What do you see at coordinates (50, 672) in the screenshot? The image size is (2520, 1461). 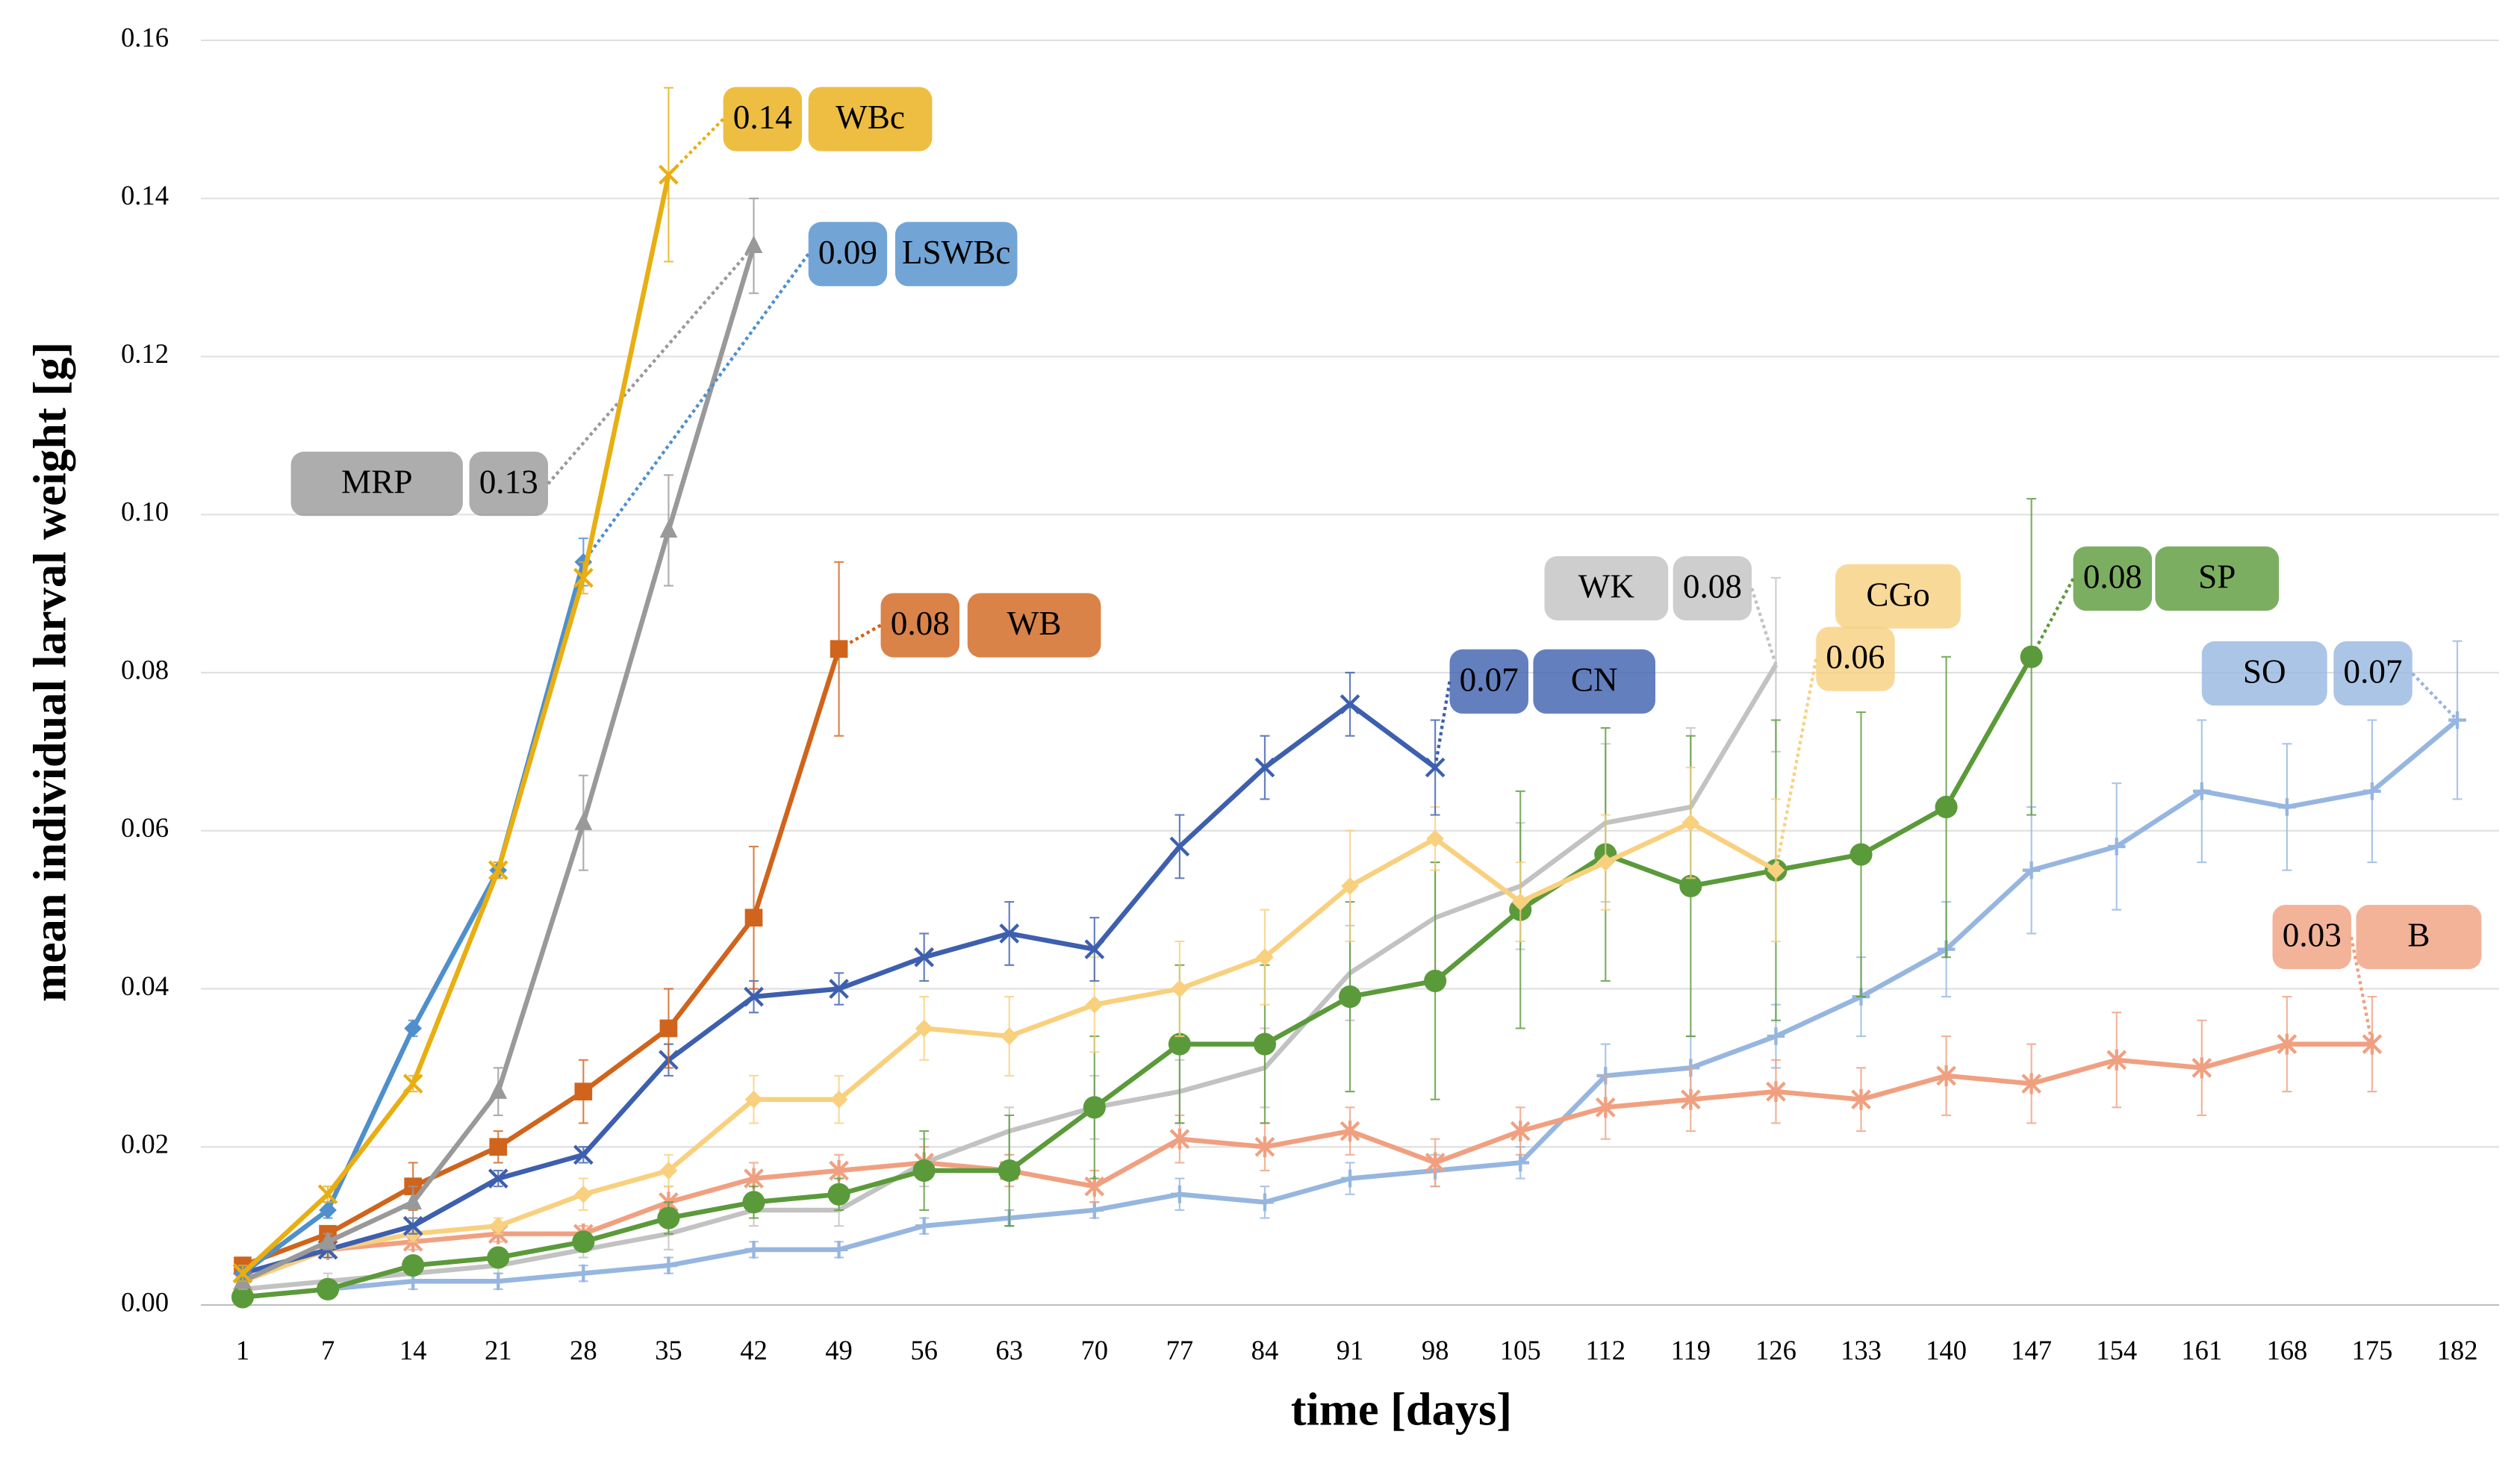 I see `y-axis-title: mean individual larval weight [g]` at bounding box center [50, 672].